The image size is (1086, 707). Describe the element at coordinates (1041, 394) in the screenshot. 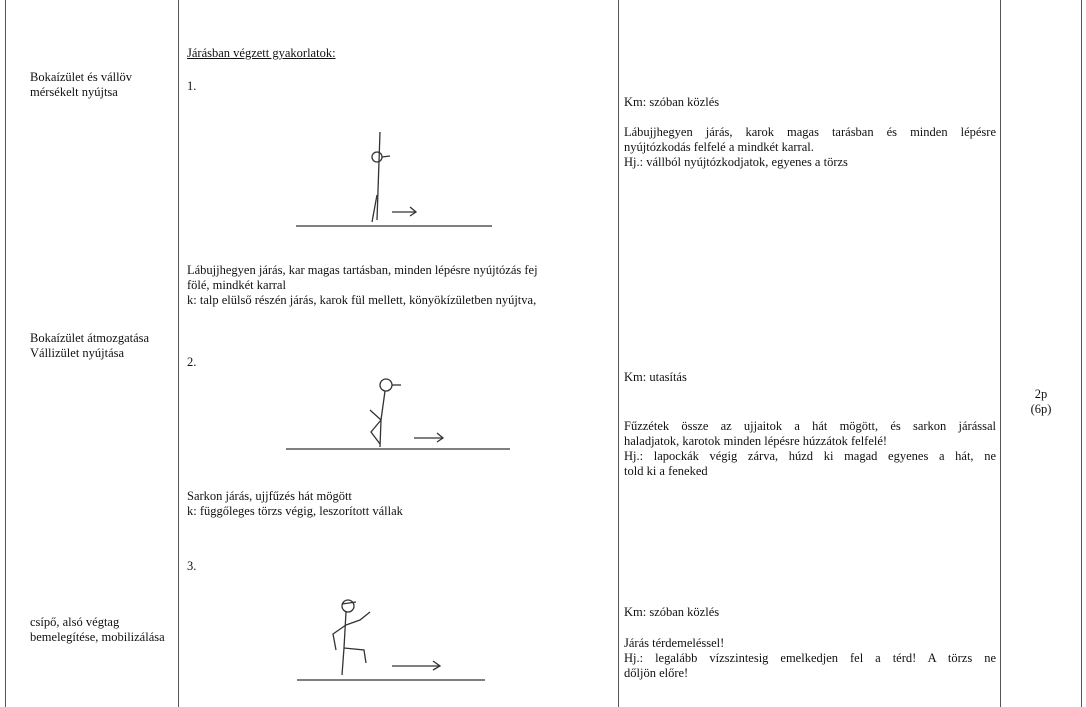

I see `time: 2p` at that location.